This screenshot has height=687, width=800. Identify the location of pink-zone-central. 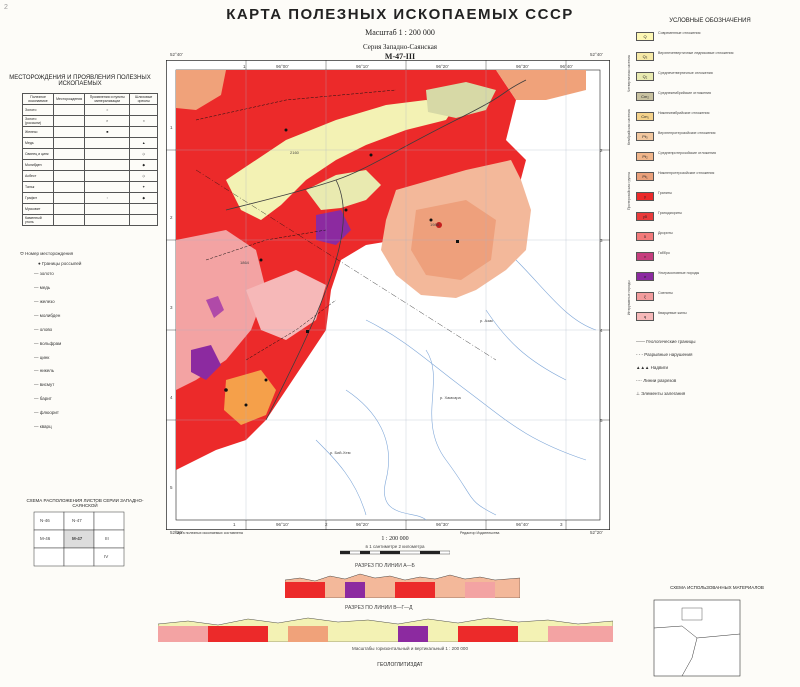
(286, 305).